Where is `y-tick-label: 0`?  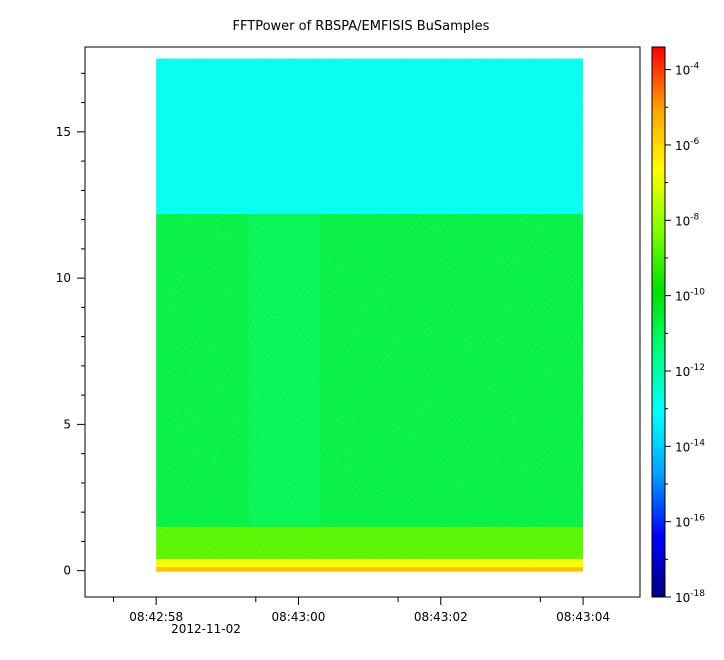 y-tick-label: 0 is located at coordinates (67, 571).